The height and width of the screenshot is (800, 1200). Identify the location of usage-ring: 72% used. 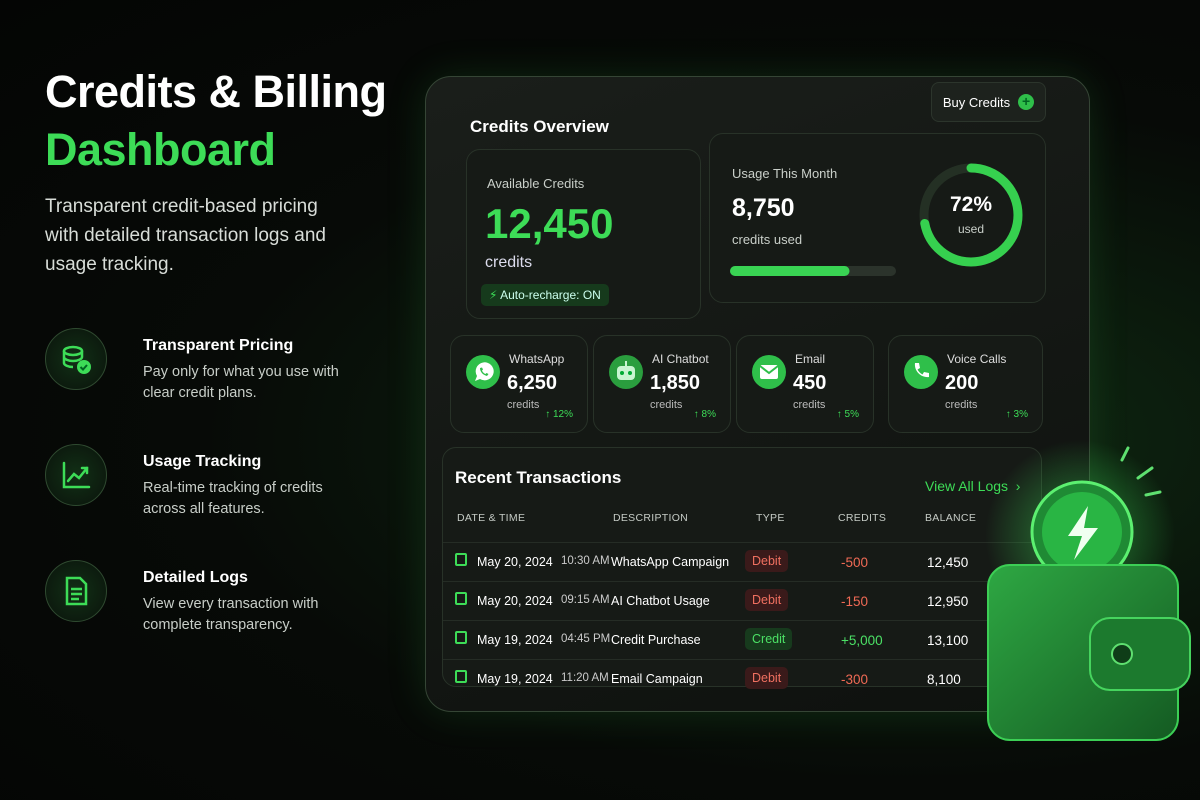
(971, 215).